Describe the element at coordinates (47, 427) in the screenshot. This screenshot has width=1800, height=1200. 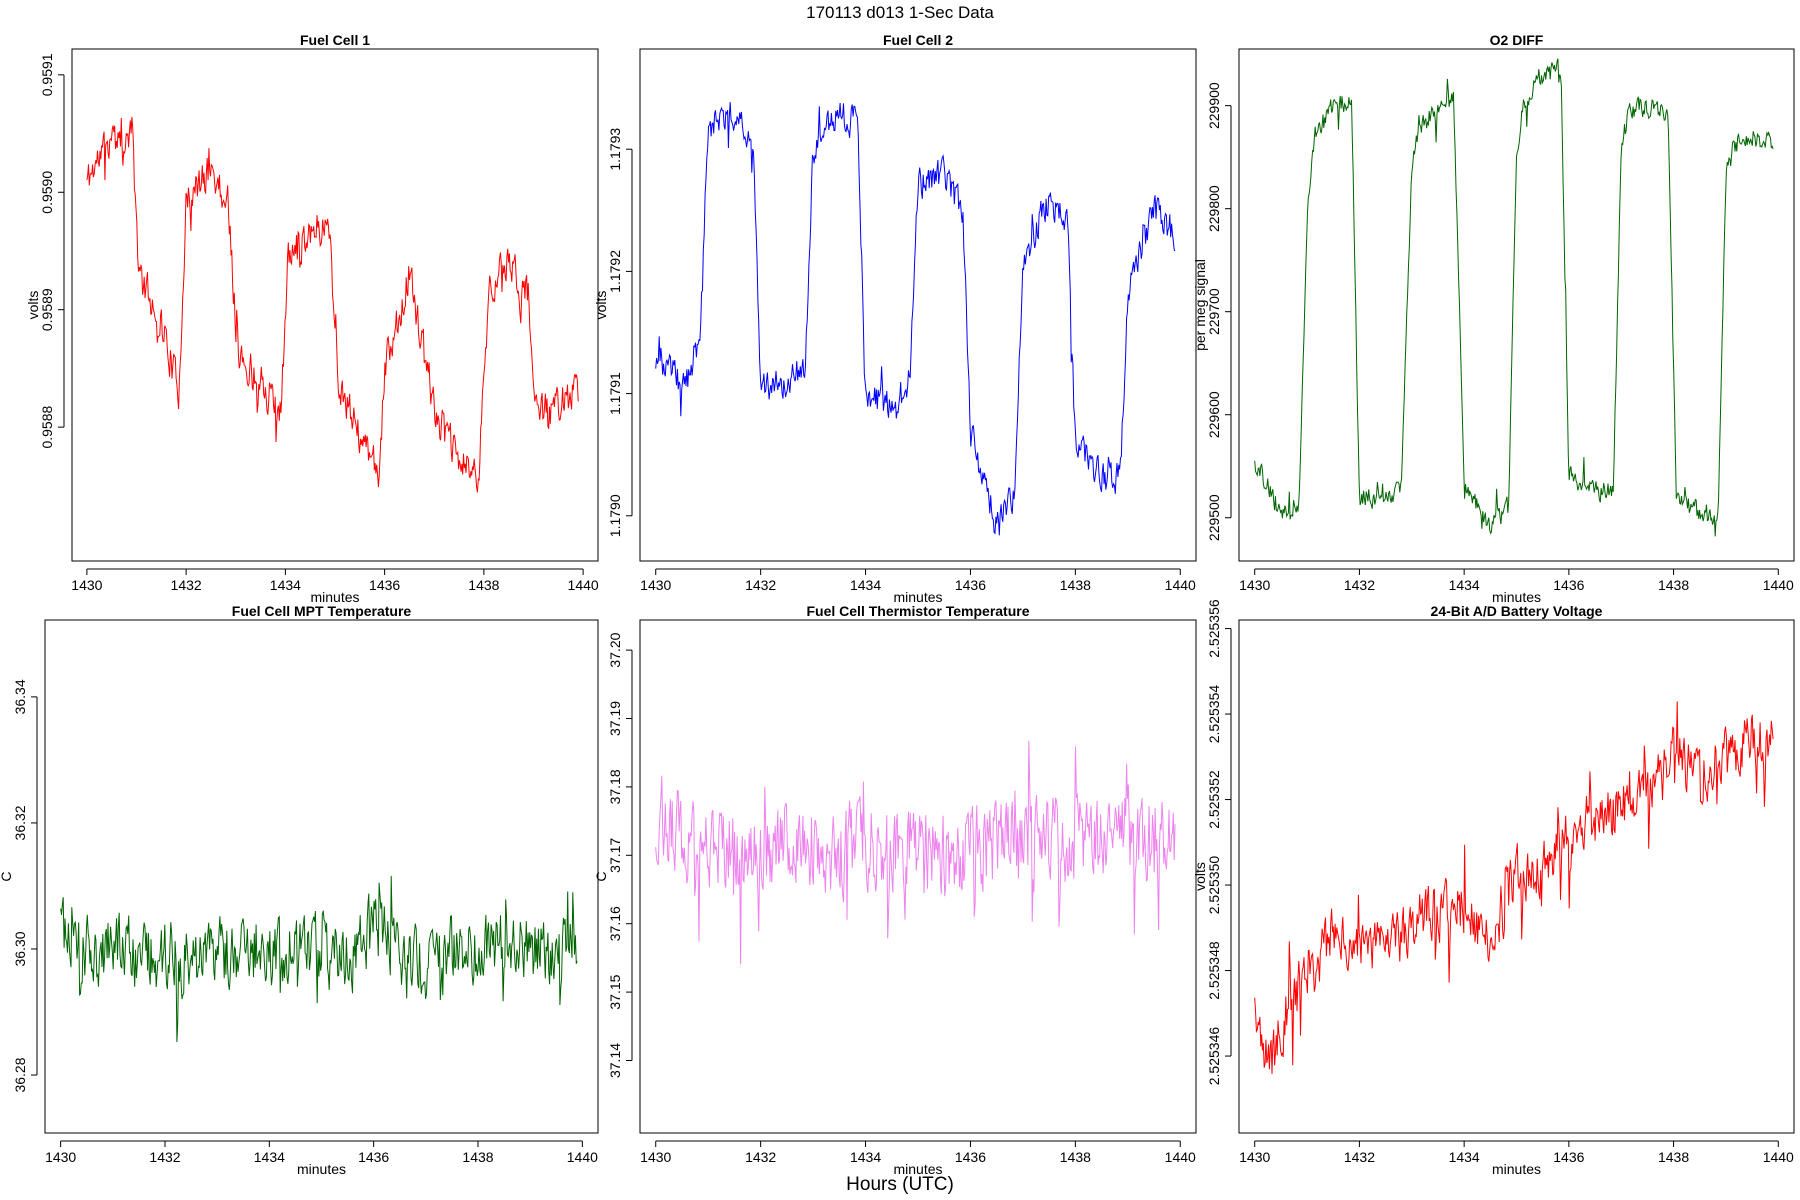
I see `y-tick-label: 0.9588` at that location.